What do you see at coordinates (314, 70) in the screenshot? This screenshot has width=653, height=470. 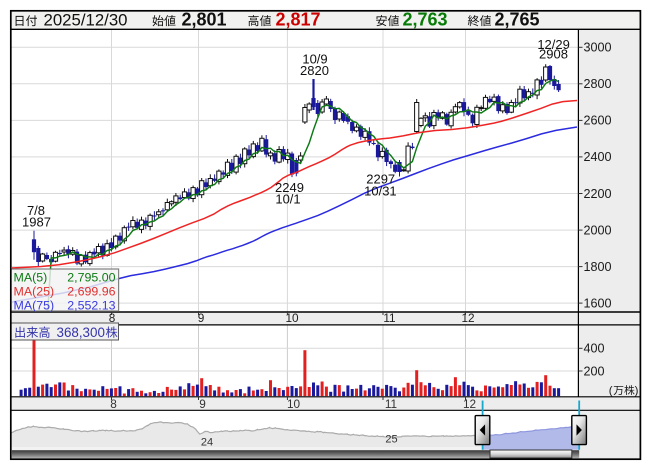 I see `svg-text: 2820` at bounding box center [314, 70].